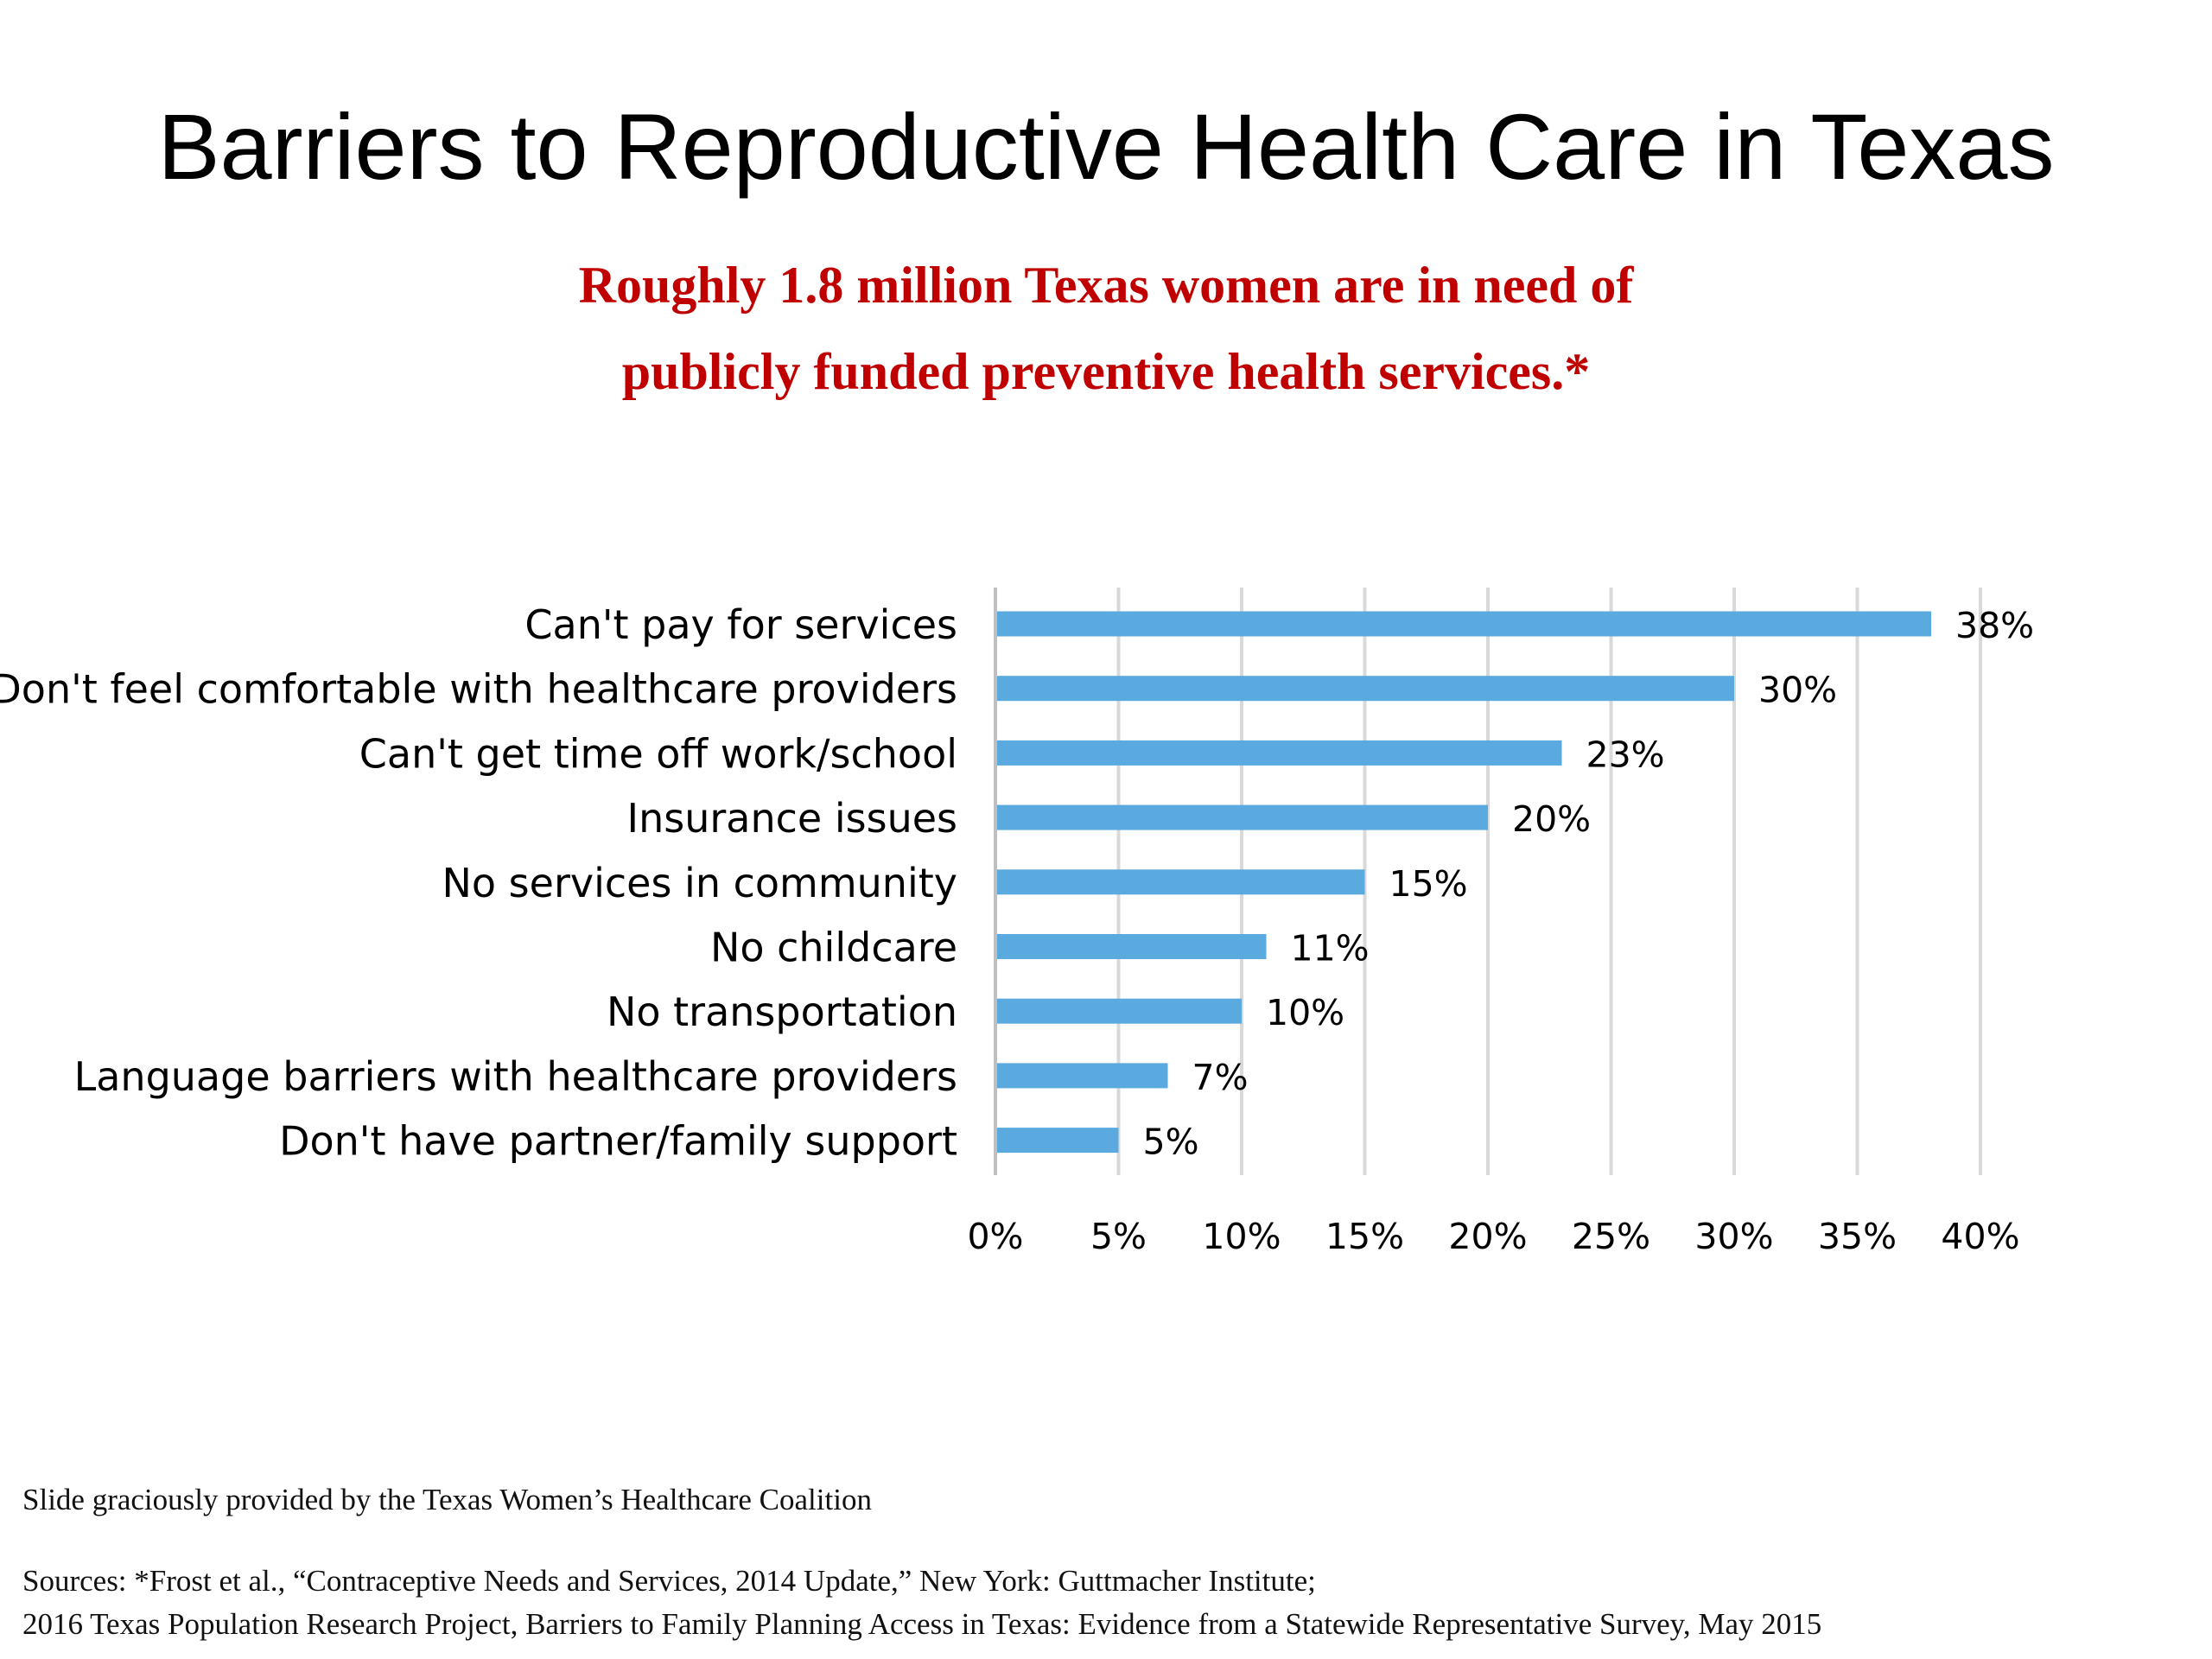 The height and width of the screenshot is (1659, 2212). Describe the element at coordinates (658, 753) in the screenshot. I see `category-label: Can't get time off work/school` at that location.